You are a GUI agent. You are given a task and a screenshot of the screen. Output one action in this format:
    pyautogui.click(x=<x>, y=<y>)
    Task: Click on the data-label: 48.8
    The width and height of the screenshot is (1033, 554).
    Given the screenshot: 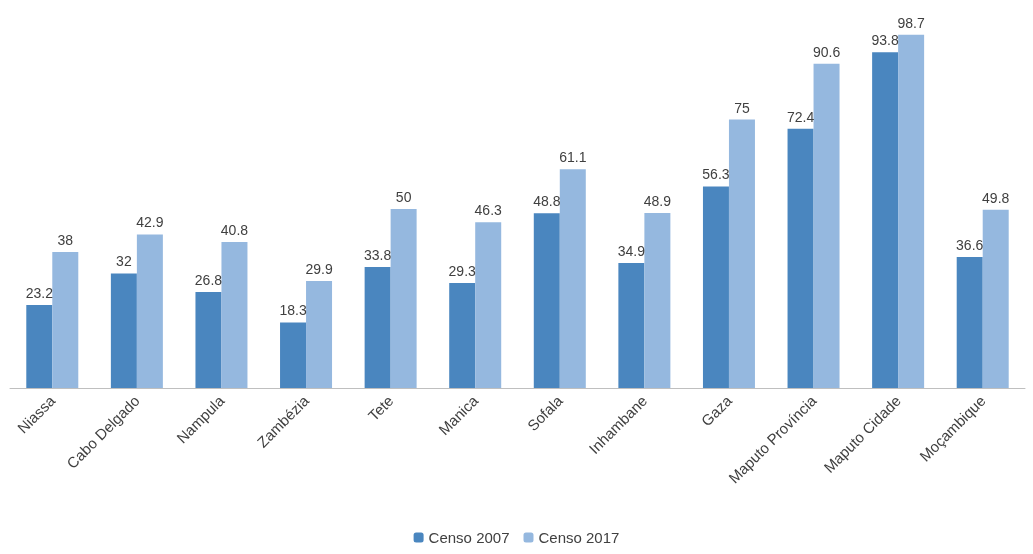 What is the action you would take?
    pyautogui.click(x=547, y=201)
    